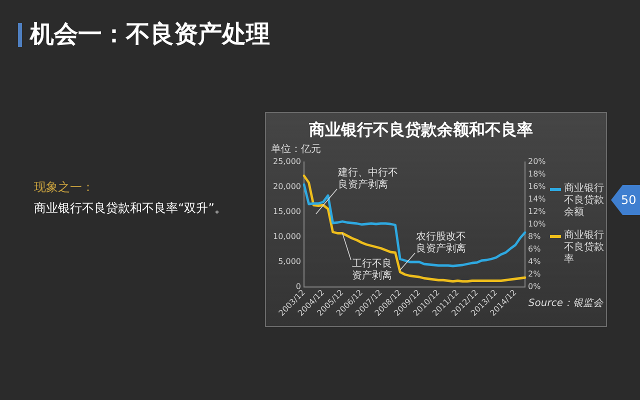 The height and width of the screenshot is (400, 640). Describe the element at coordinates (296, 150) in the screenshot. I see `y-axis-title: 单位：亿元` at that location.